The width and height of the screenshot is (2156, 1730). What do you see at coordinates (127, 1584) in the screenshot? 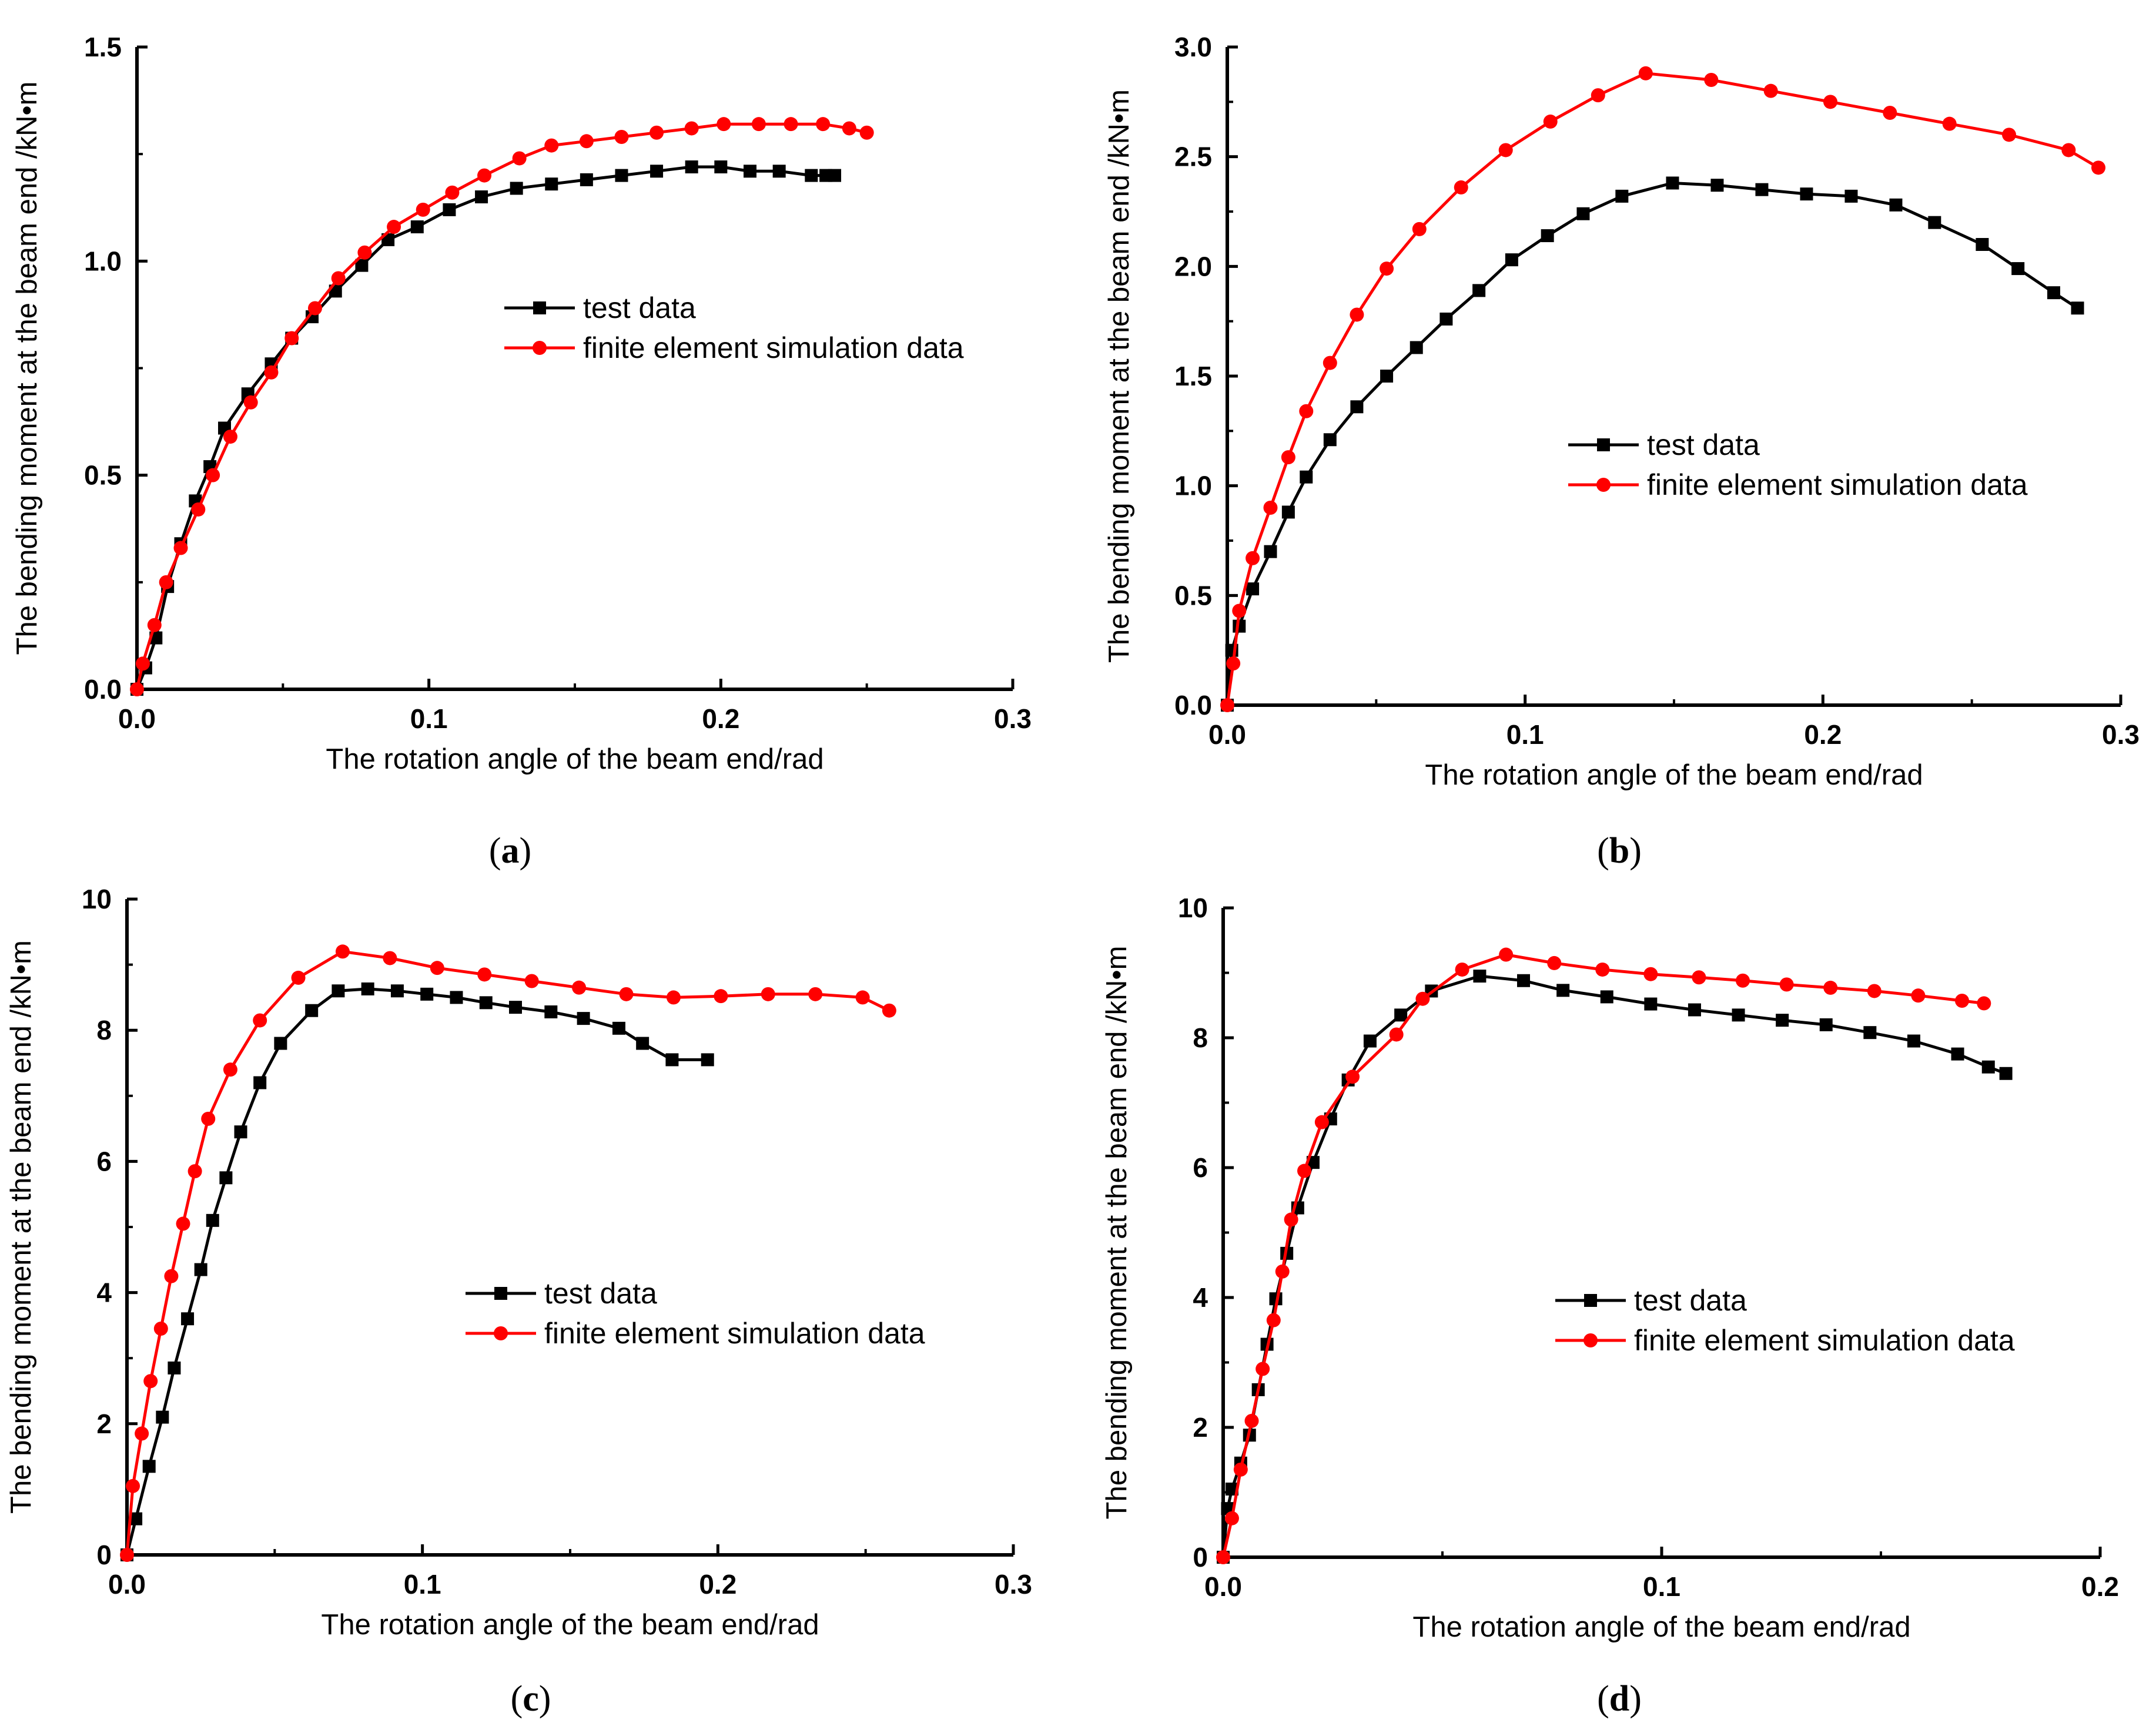
I see `x-tick-label: 0.0` at bounding box center [127, 1584].